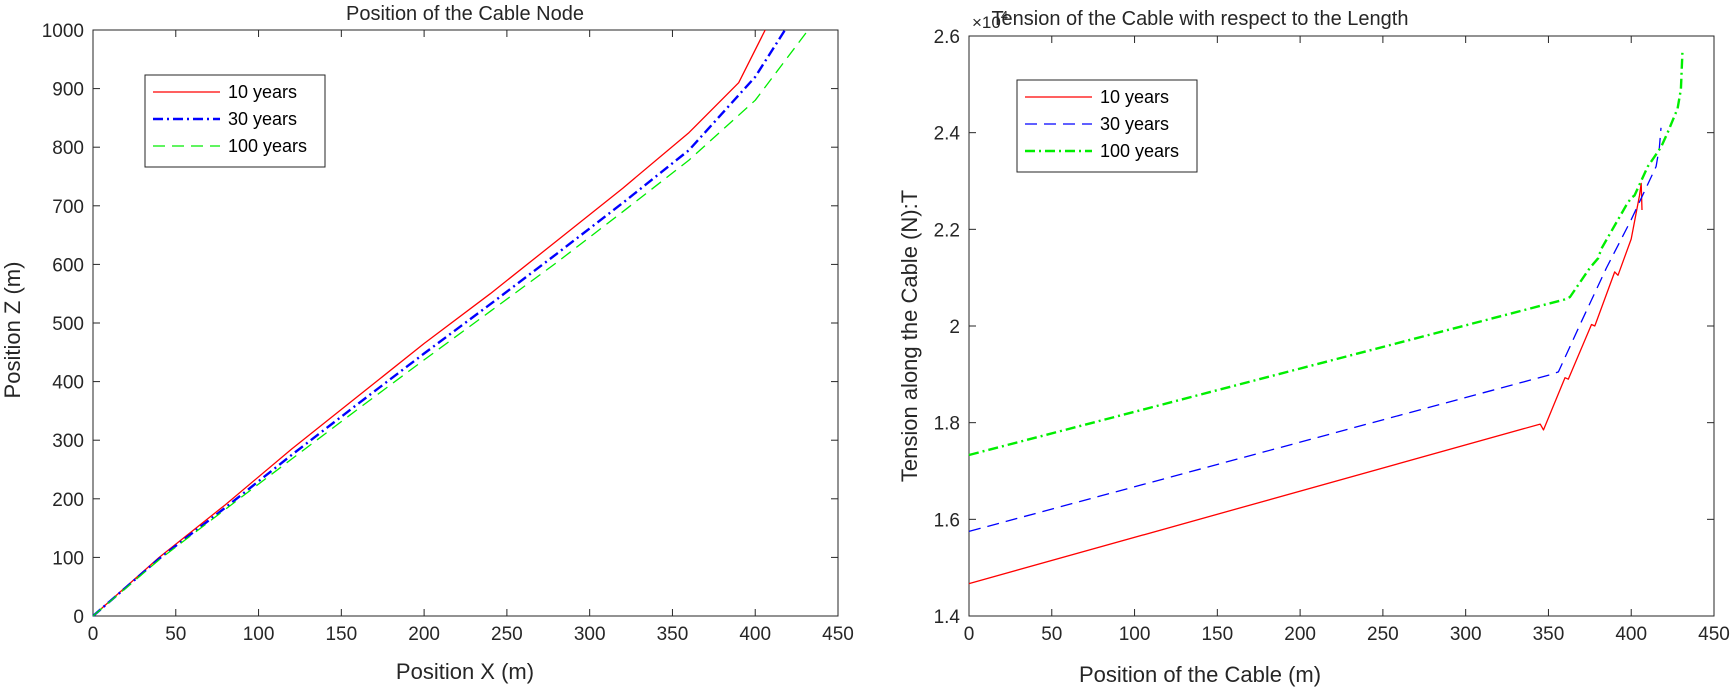 The height and width of the screenshot is (690, 1731). What do you see at coordinates (465, 14) in the screenshot?
I see `chart-title: Position of the Cable Node` at bounding box center [465, 14].